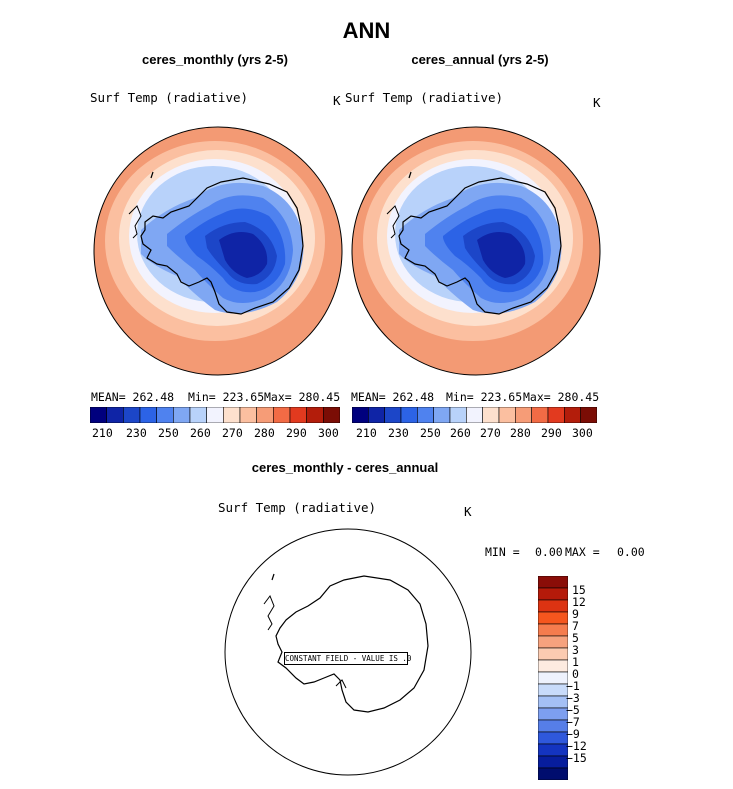 This screenshot has width=733, height=789. What do you see at coordinates (589, 678) in the screenshot?
I see `diff-colorbar-labels: 15 12 9 7 5 3 1 0 −1 −3 −5 −7 −9 −12 −15` at bounding box center [589, 678].